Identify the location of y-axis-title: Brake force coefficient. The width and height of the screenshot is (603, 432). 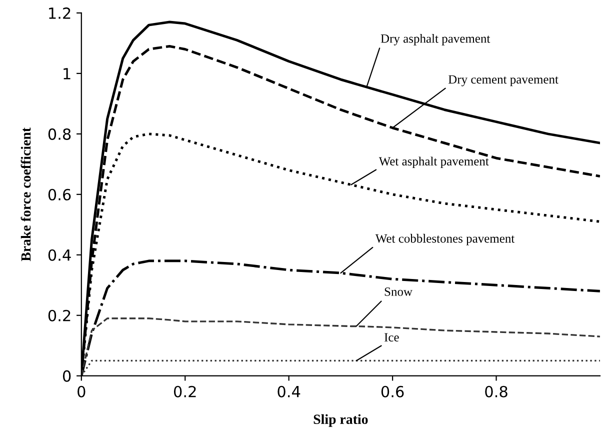
(25, 194).